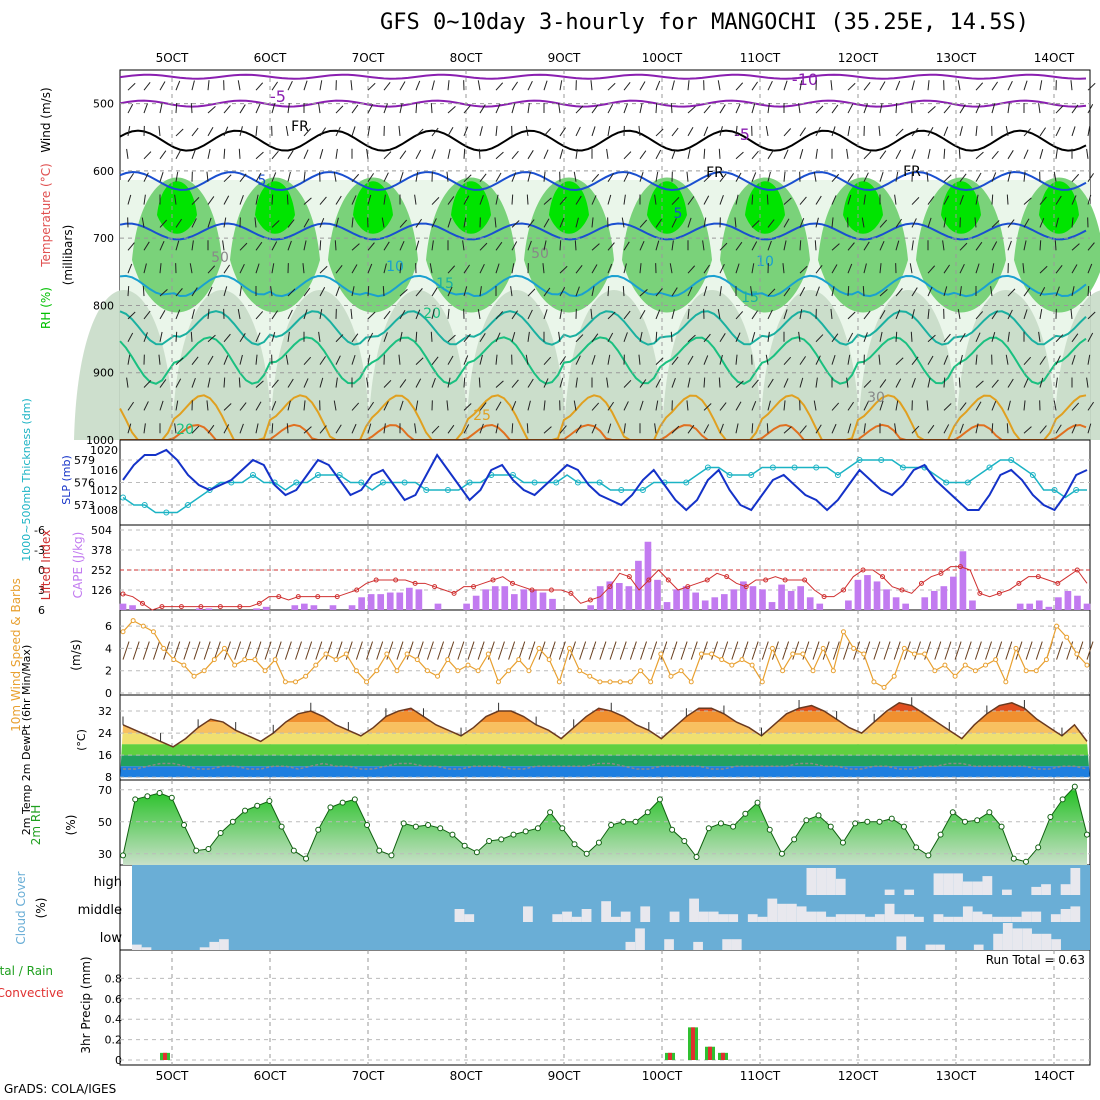 The image size is (1100, 1100). Describe the element at coordinates (105, 711) in the screenshot. I see `temp-ytick: 32` at that location.